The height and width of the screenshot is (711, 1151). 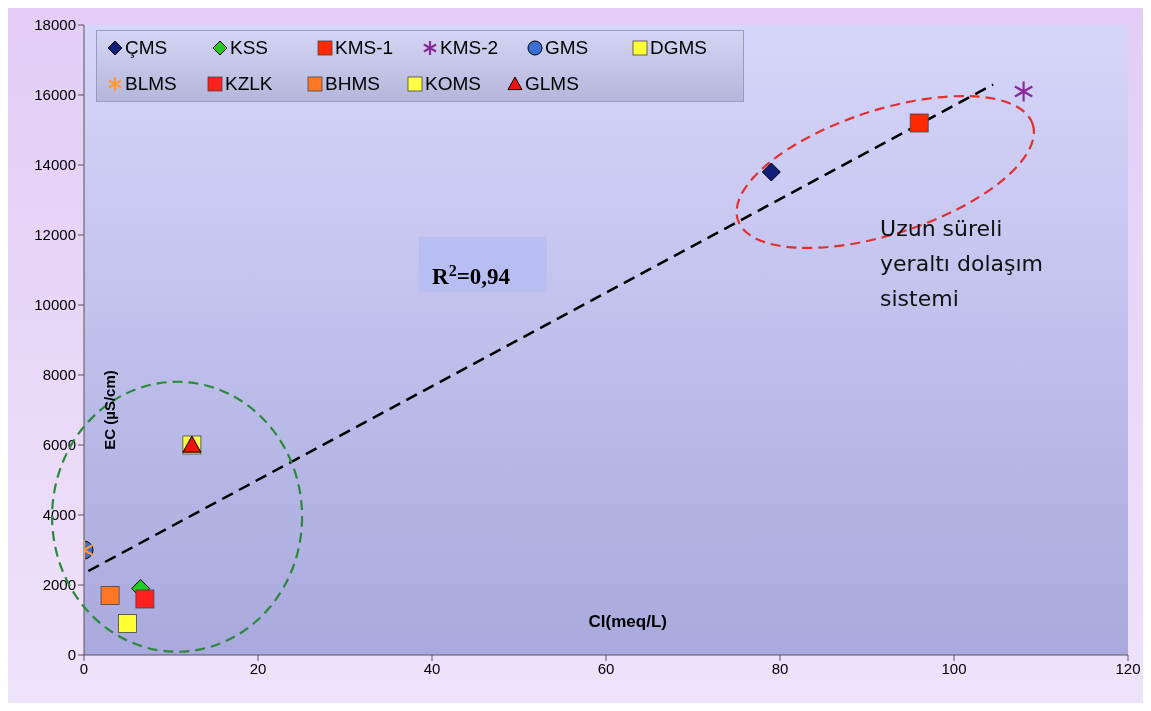 What do you see at coordinates (1128, 668) in the screenshot?
I see `x-tick-label: 120` at bounding box center [1128, 668].